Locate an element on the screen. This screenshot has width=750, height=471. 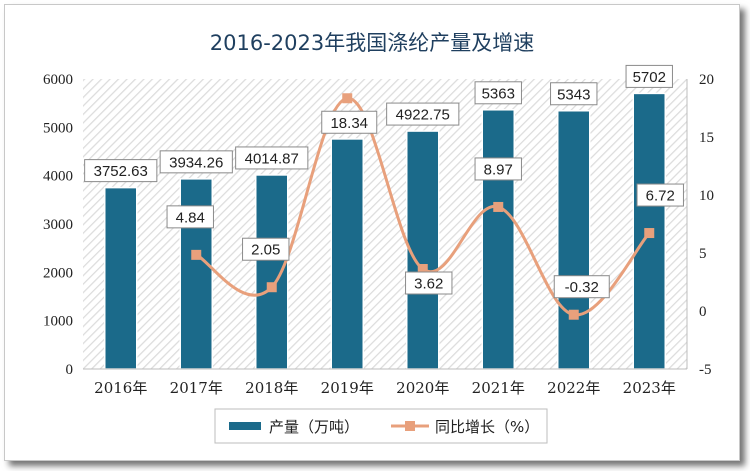
y-left-tick-label: 0 is located at coordinates (70, 370).